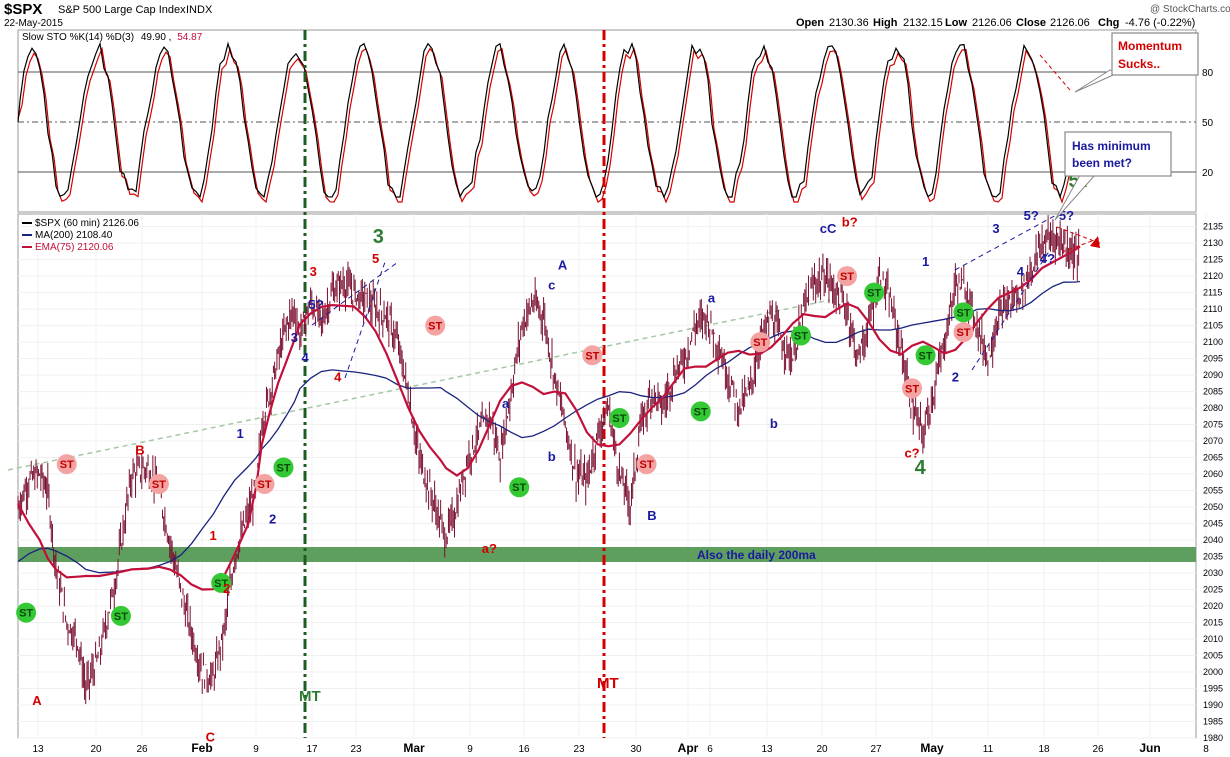 This screenshot has width=1230, height=757. Describe the element at coordinates (710, 749) in the screenshot. I see `x-axis-label: 6` at that location.